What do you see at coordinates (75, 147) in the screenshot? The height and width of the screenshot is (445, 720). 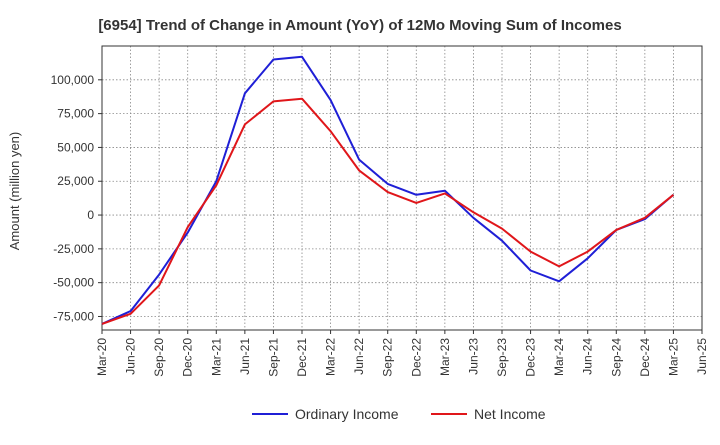 I see `y-tick-label: 50,000` at bounding box center [75, 147].